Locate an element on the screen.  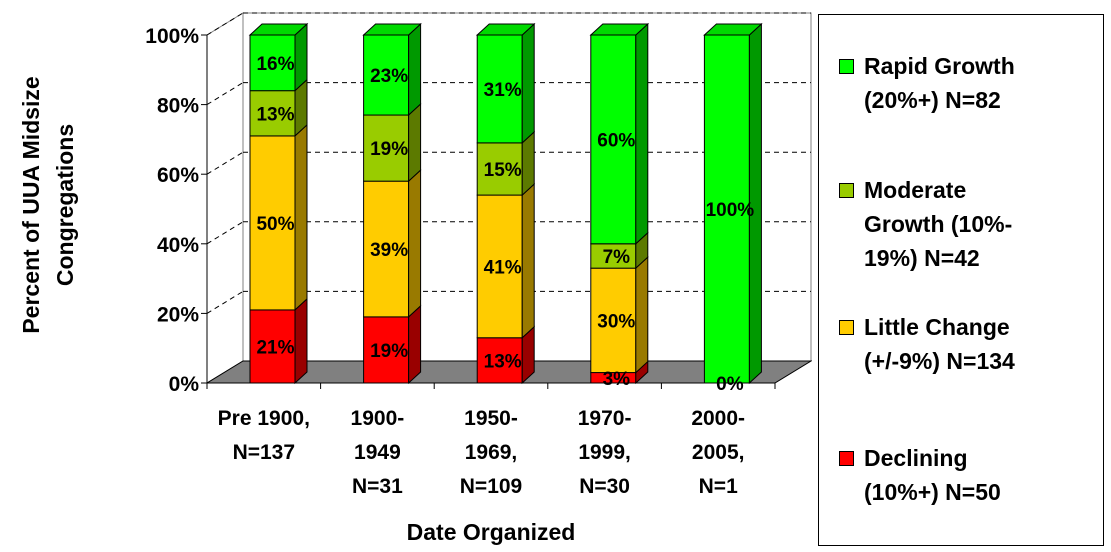
y-tick-label: 100% is located at coordinates (172, 36).